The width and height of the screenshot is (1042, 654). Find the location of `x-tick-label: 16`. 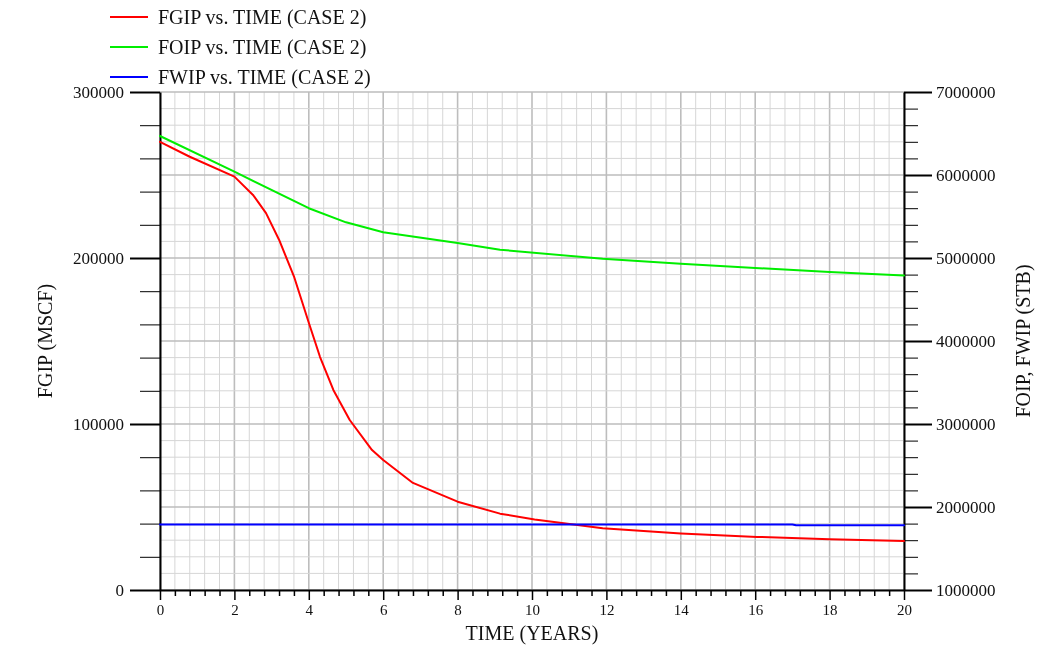

x-tick-label: 16 is located at coordinates (756, 609).